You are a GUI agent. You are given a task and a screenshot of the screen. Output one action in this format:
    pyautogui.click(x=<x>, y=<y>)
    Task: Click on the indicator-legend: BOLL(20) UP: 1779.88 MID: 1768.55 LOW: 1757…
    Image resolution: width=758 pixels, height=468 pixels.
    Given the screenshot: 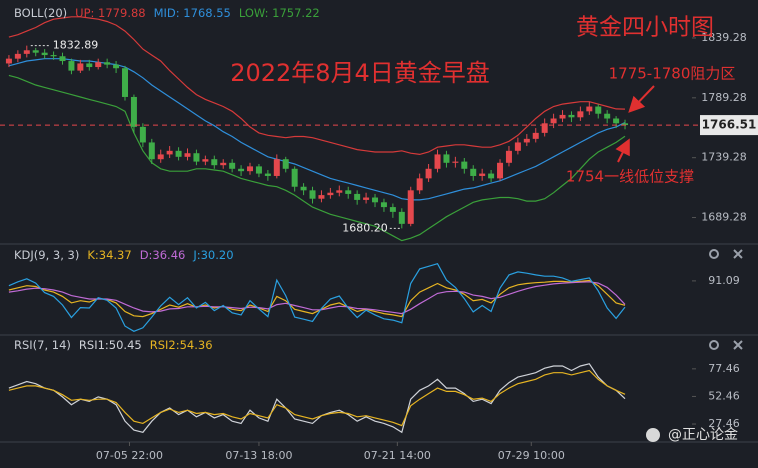 What is the action you would take?
    pyautogui.click(x=167, y=13)
    